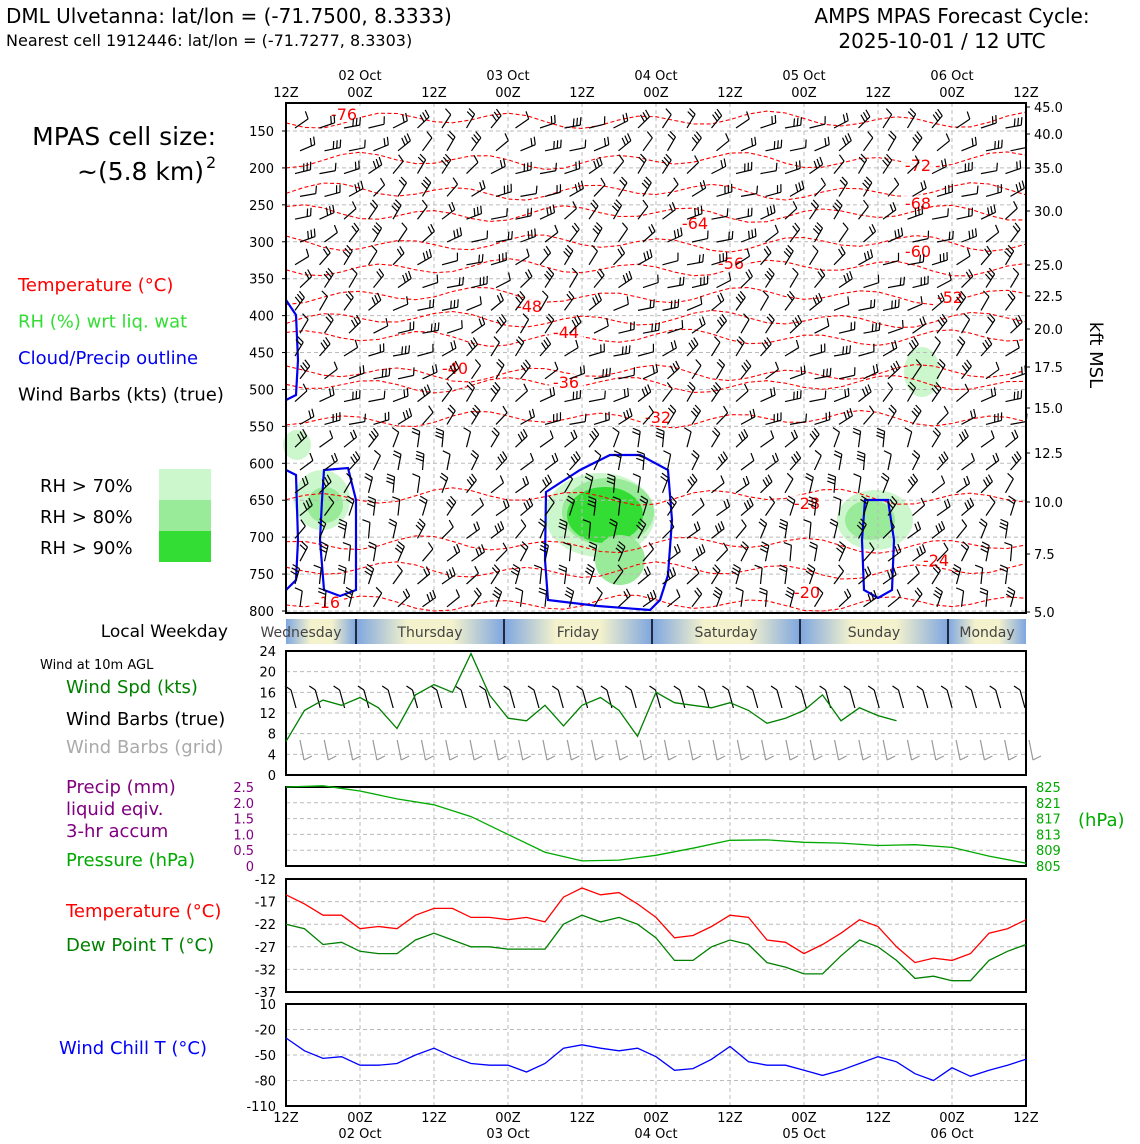 The height and width of the screenshot is (1144, 1140). What do you see at coordinates (952, 93) in the screenshot?
I see `top-time-label: 00Z` at bounding box center [952, 93].